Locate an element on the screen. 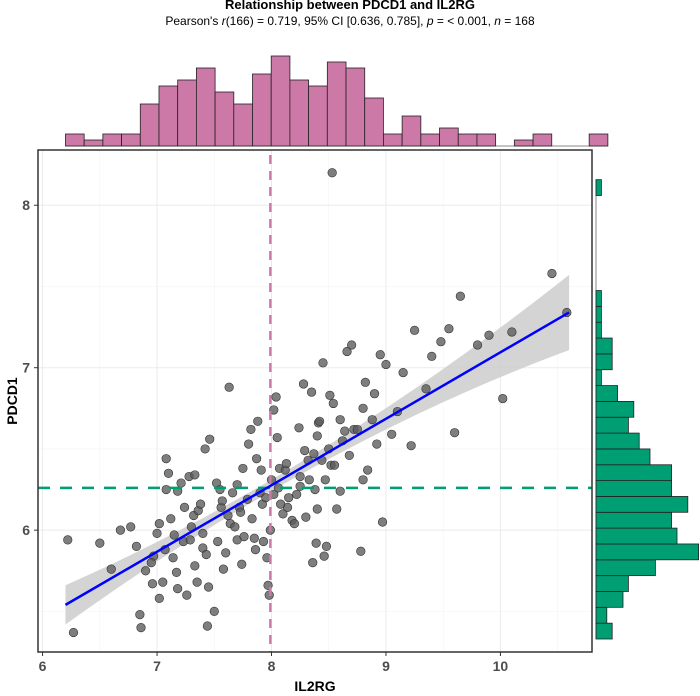 This screenshot has height=696, width=700. y-axis-ticks: 6 7 8 is located at coordinates (30, 367).